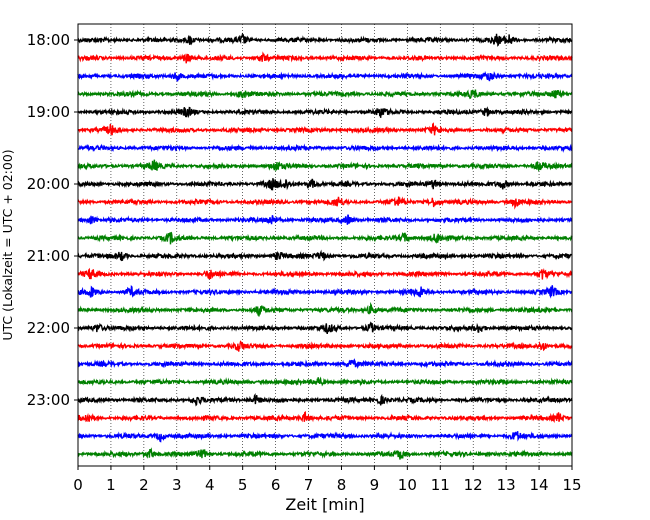 The height and width of the screenshot is (520, 650). What do you see at coordinates (48, 112) in the screenshot?
I see `y-tick-label: 19:00` at bounding box center [48, 112].